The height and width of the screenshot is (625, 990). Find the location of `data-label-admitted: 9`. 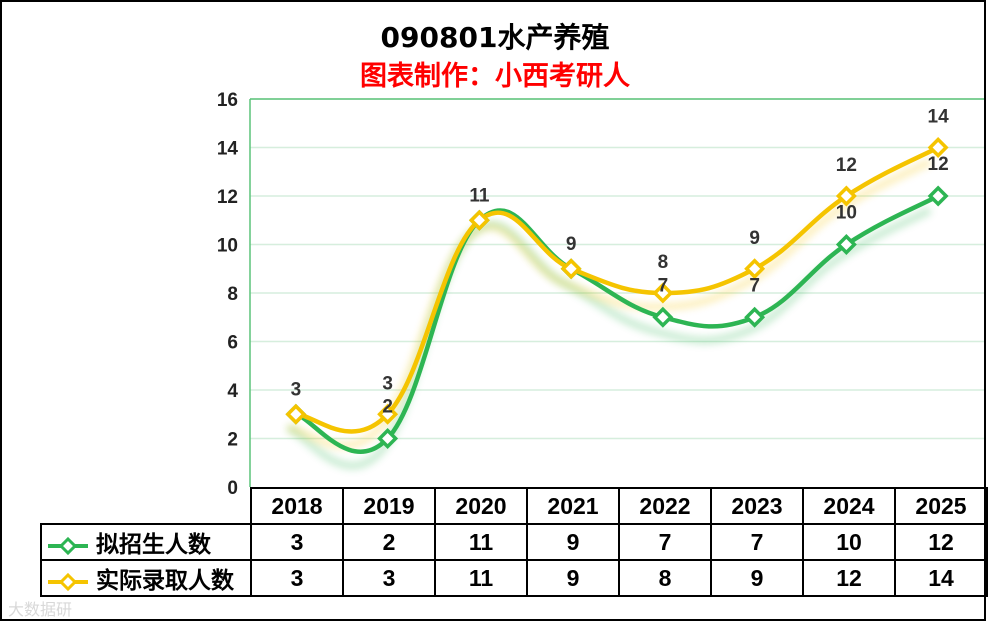

data-label-admitted: 9 is located at coordinates (754, 238).